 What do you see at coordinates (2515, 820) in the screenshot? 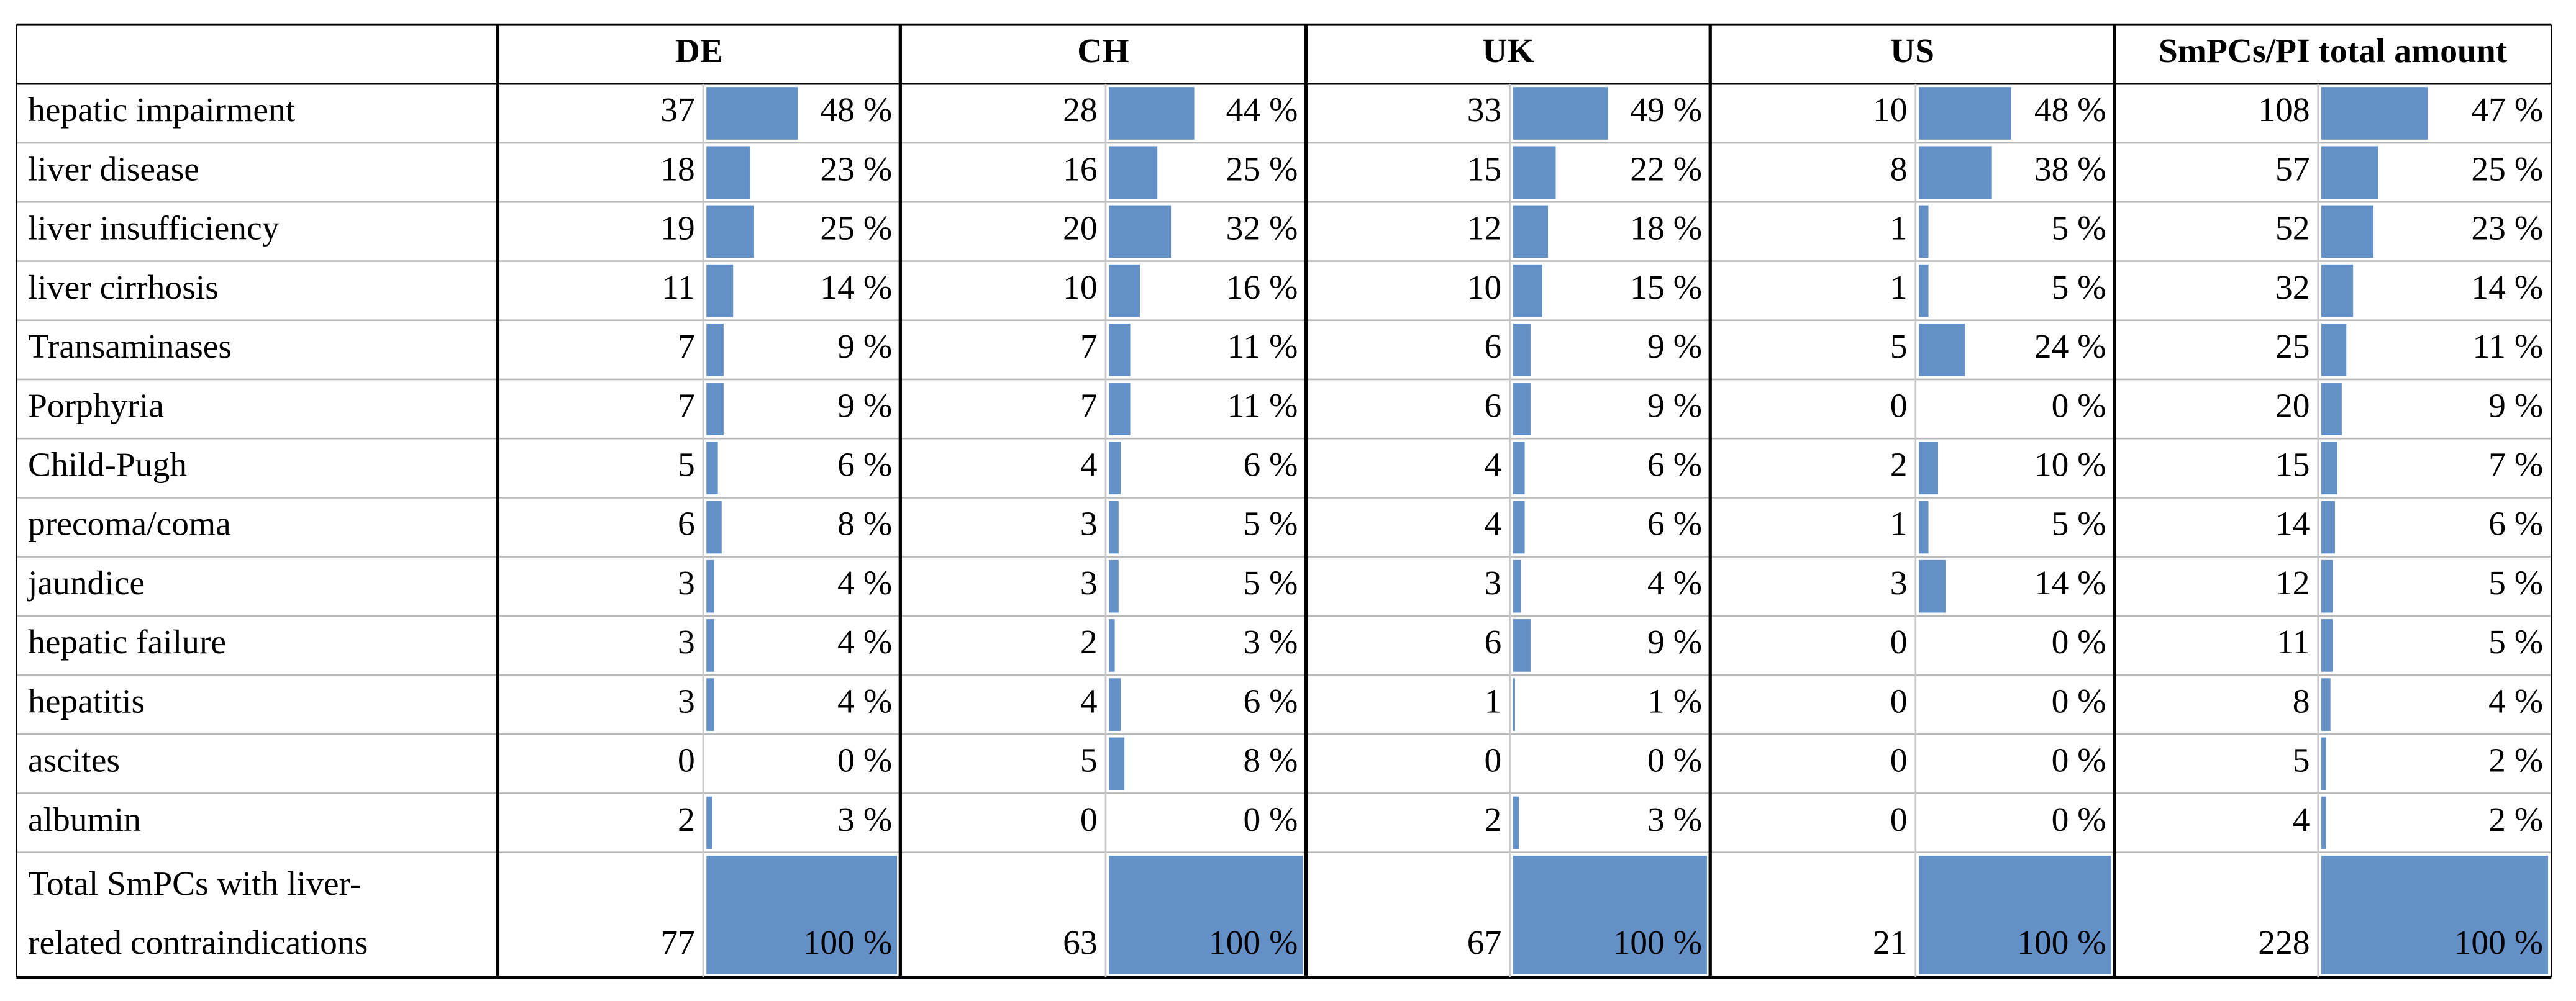
I see `percent: 2 %` at bounding box center [2515, 820].